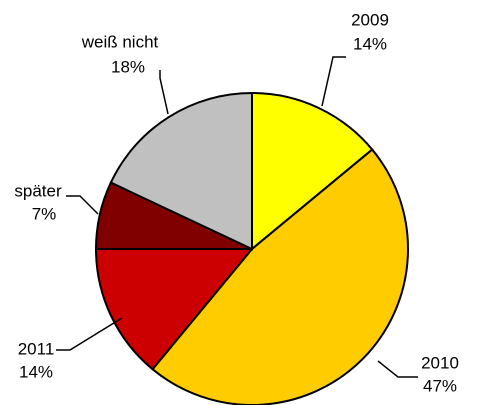  Describe the element at coordinates (120, 41) in the screenshot. I see `slice-label: weiß nicht` at that location.